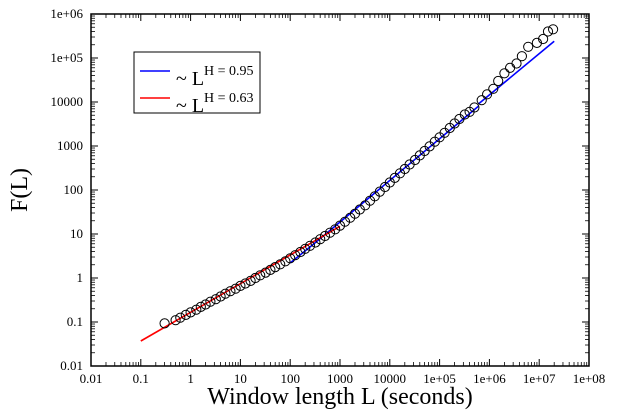 The image size is (619, 411). Describe the element at coordinates (20, 190) in the screenshot. I see `y-axis-title: F(L)` at that location.